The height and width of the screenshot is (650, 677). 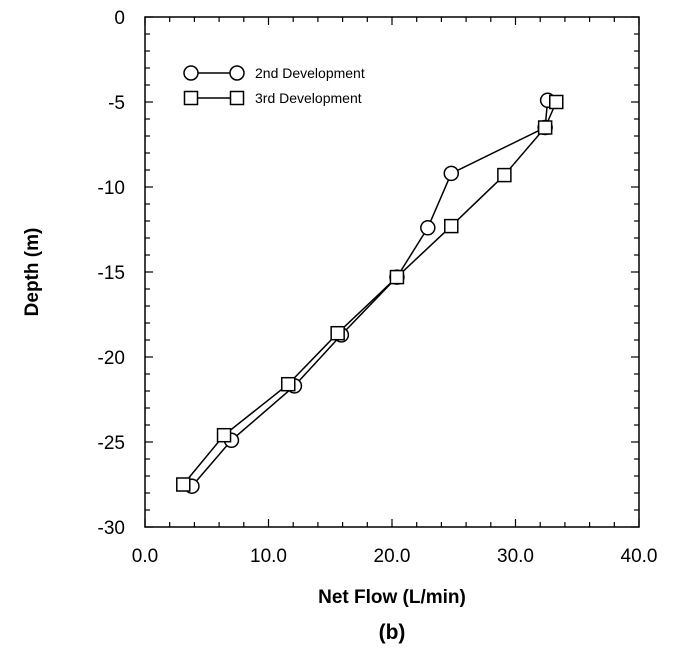 I want to click on y-tick-label: -5, so click(x=116, y=103).